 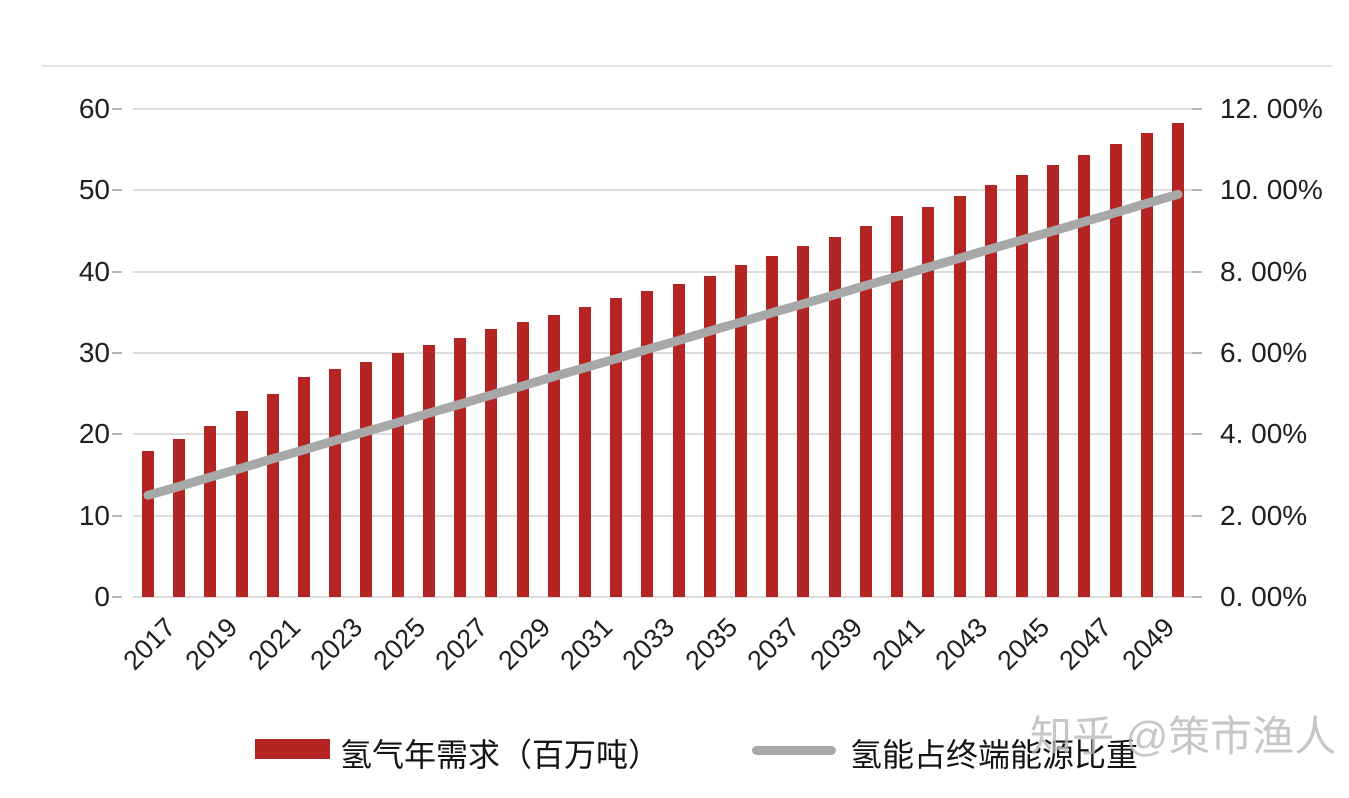 I want to click on bar-2049, so click(x=1146, y=365).